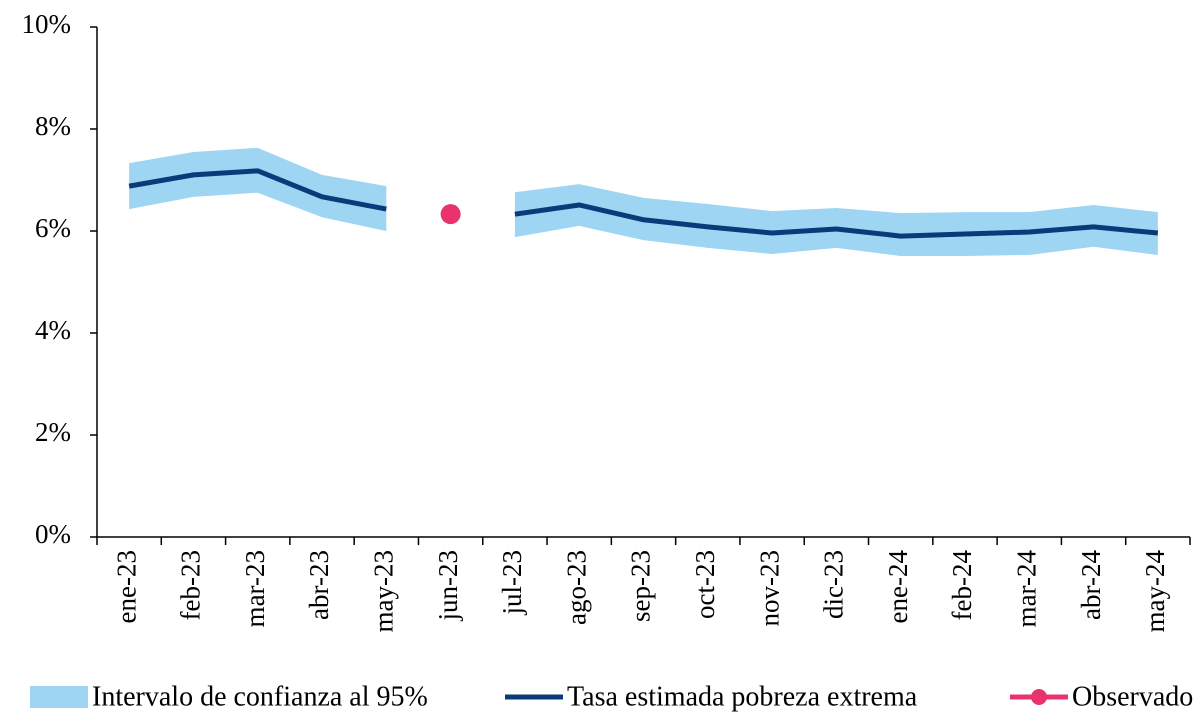 The height and width of the screenshot is (715, 1203). Describe the element at coordinates (1026, 589) in the screenshot. I see `x-tick-label: mar-24` at that location.